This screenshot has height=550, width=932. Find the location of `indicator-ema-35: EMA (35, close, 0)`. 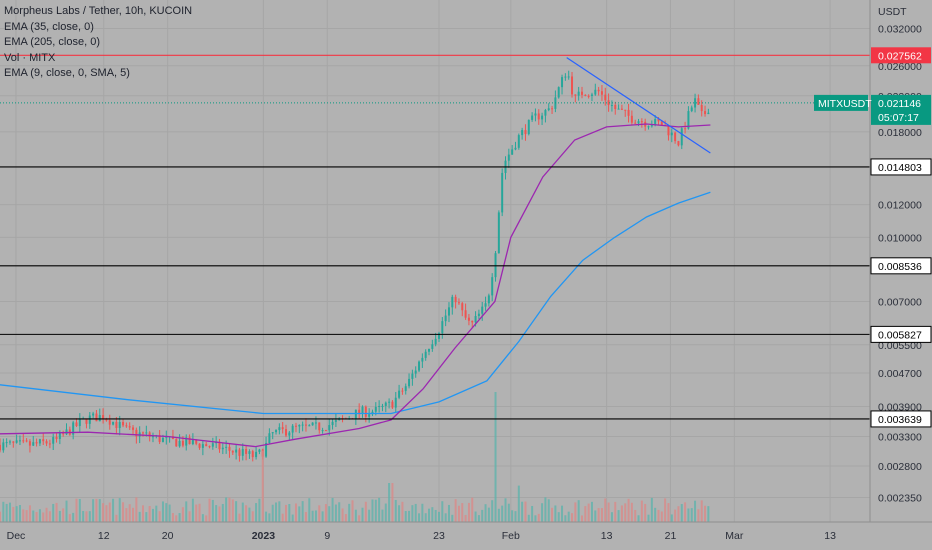

indicator-ema-35: EMA (35, close, 0) is located at coordinates (49, 26).